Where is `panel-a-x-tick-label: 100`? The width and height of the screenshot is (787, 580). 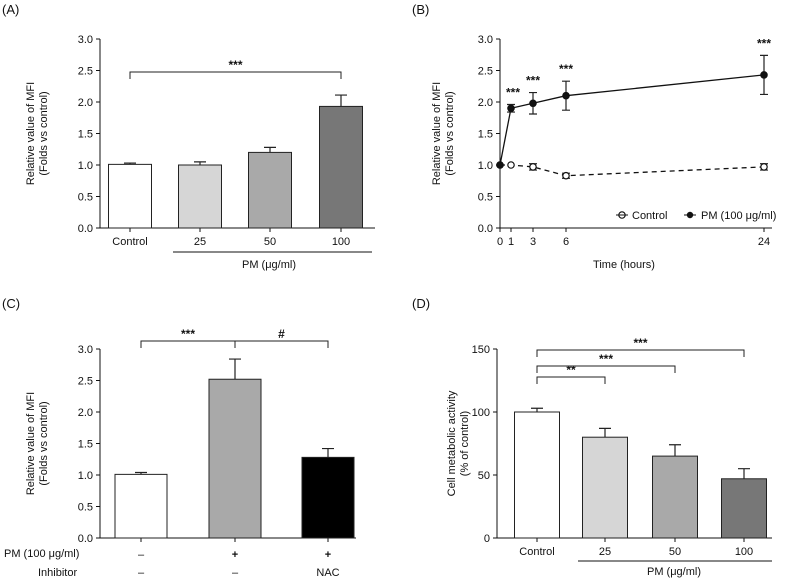
panel-a-x-tick-label: 100 is located at coordinates (341, 242).